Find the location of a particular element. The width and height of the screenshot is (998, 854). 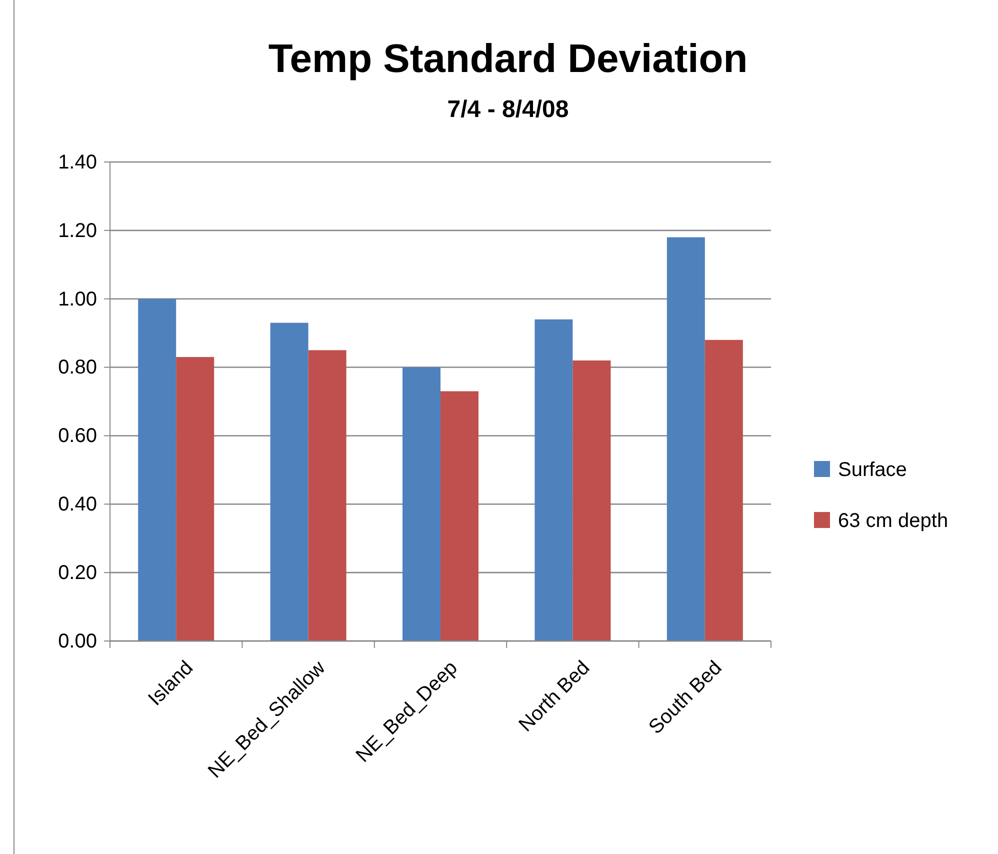

y-tick-label: 0.00 is located at coordinates (77, 641).